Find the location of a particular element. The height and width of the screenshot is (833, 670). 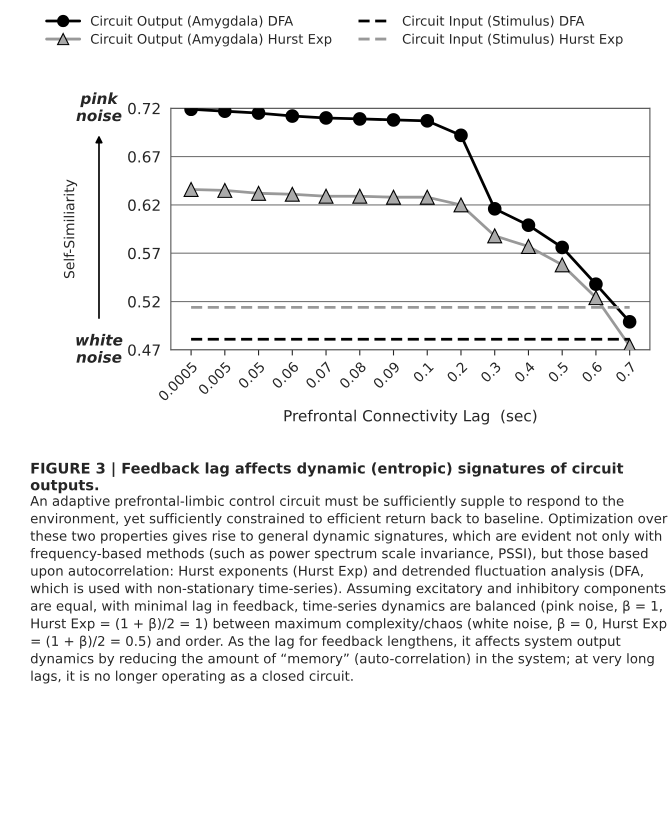

y-tick-label: 0.62 is located at coordinates (144, 205).